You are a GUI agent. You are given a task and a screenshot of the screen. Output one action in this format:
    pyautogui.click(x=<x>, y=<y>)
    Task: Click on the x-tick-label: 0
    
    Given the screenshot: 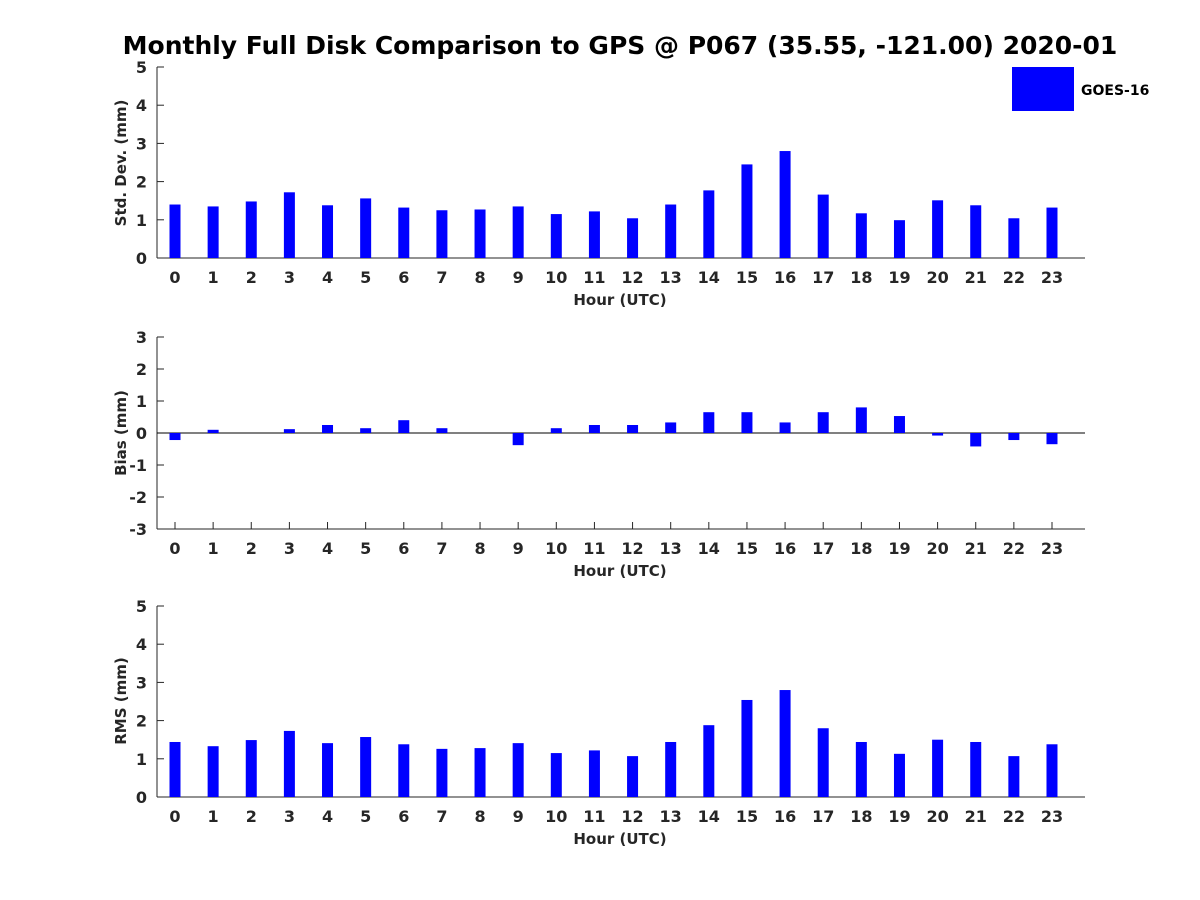 What is the action you would take?
    pyautogui.click(x=174, y=816)
    